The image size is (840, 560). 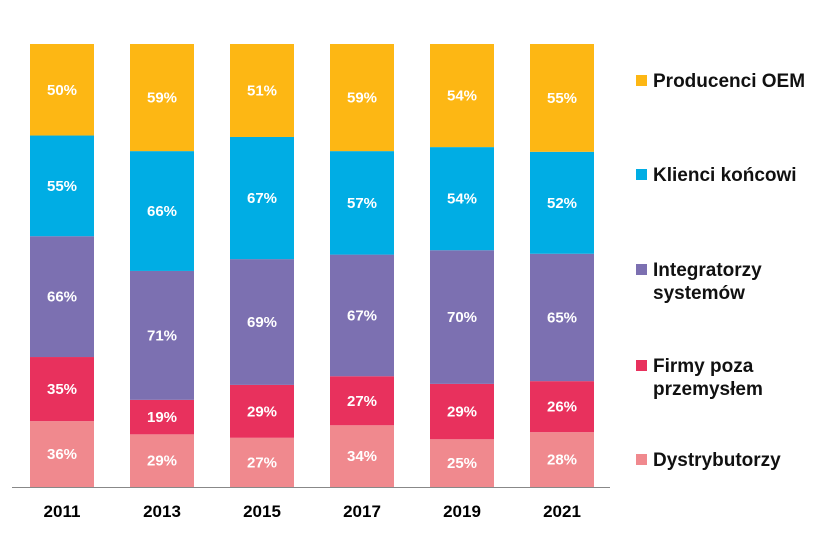 What do you see at coordinates (312, 511) in the screenshot?
I see `x-tick-labels: 2011 2013 2015 2017 2019 2021` at bounding box center [312, 511].